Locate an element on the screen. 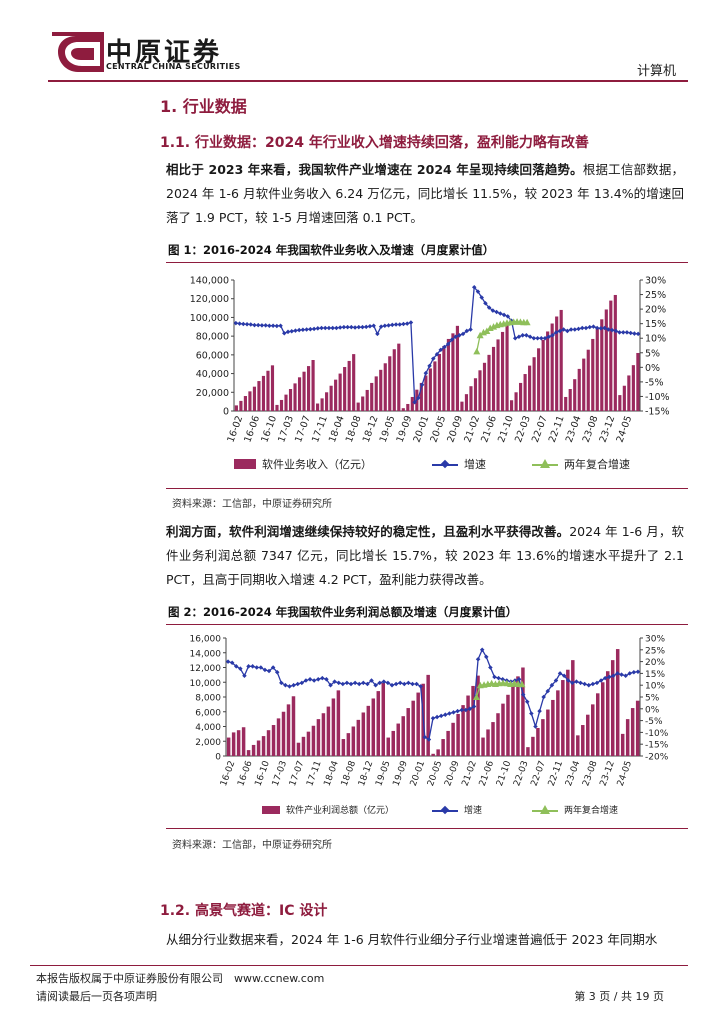  y-left-tick-label: 100,000 is located at coordinates (209, 318).